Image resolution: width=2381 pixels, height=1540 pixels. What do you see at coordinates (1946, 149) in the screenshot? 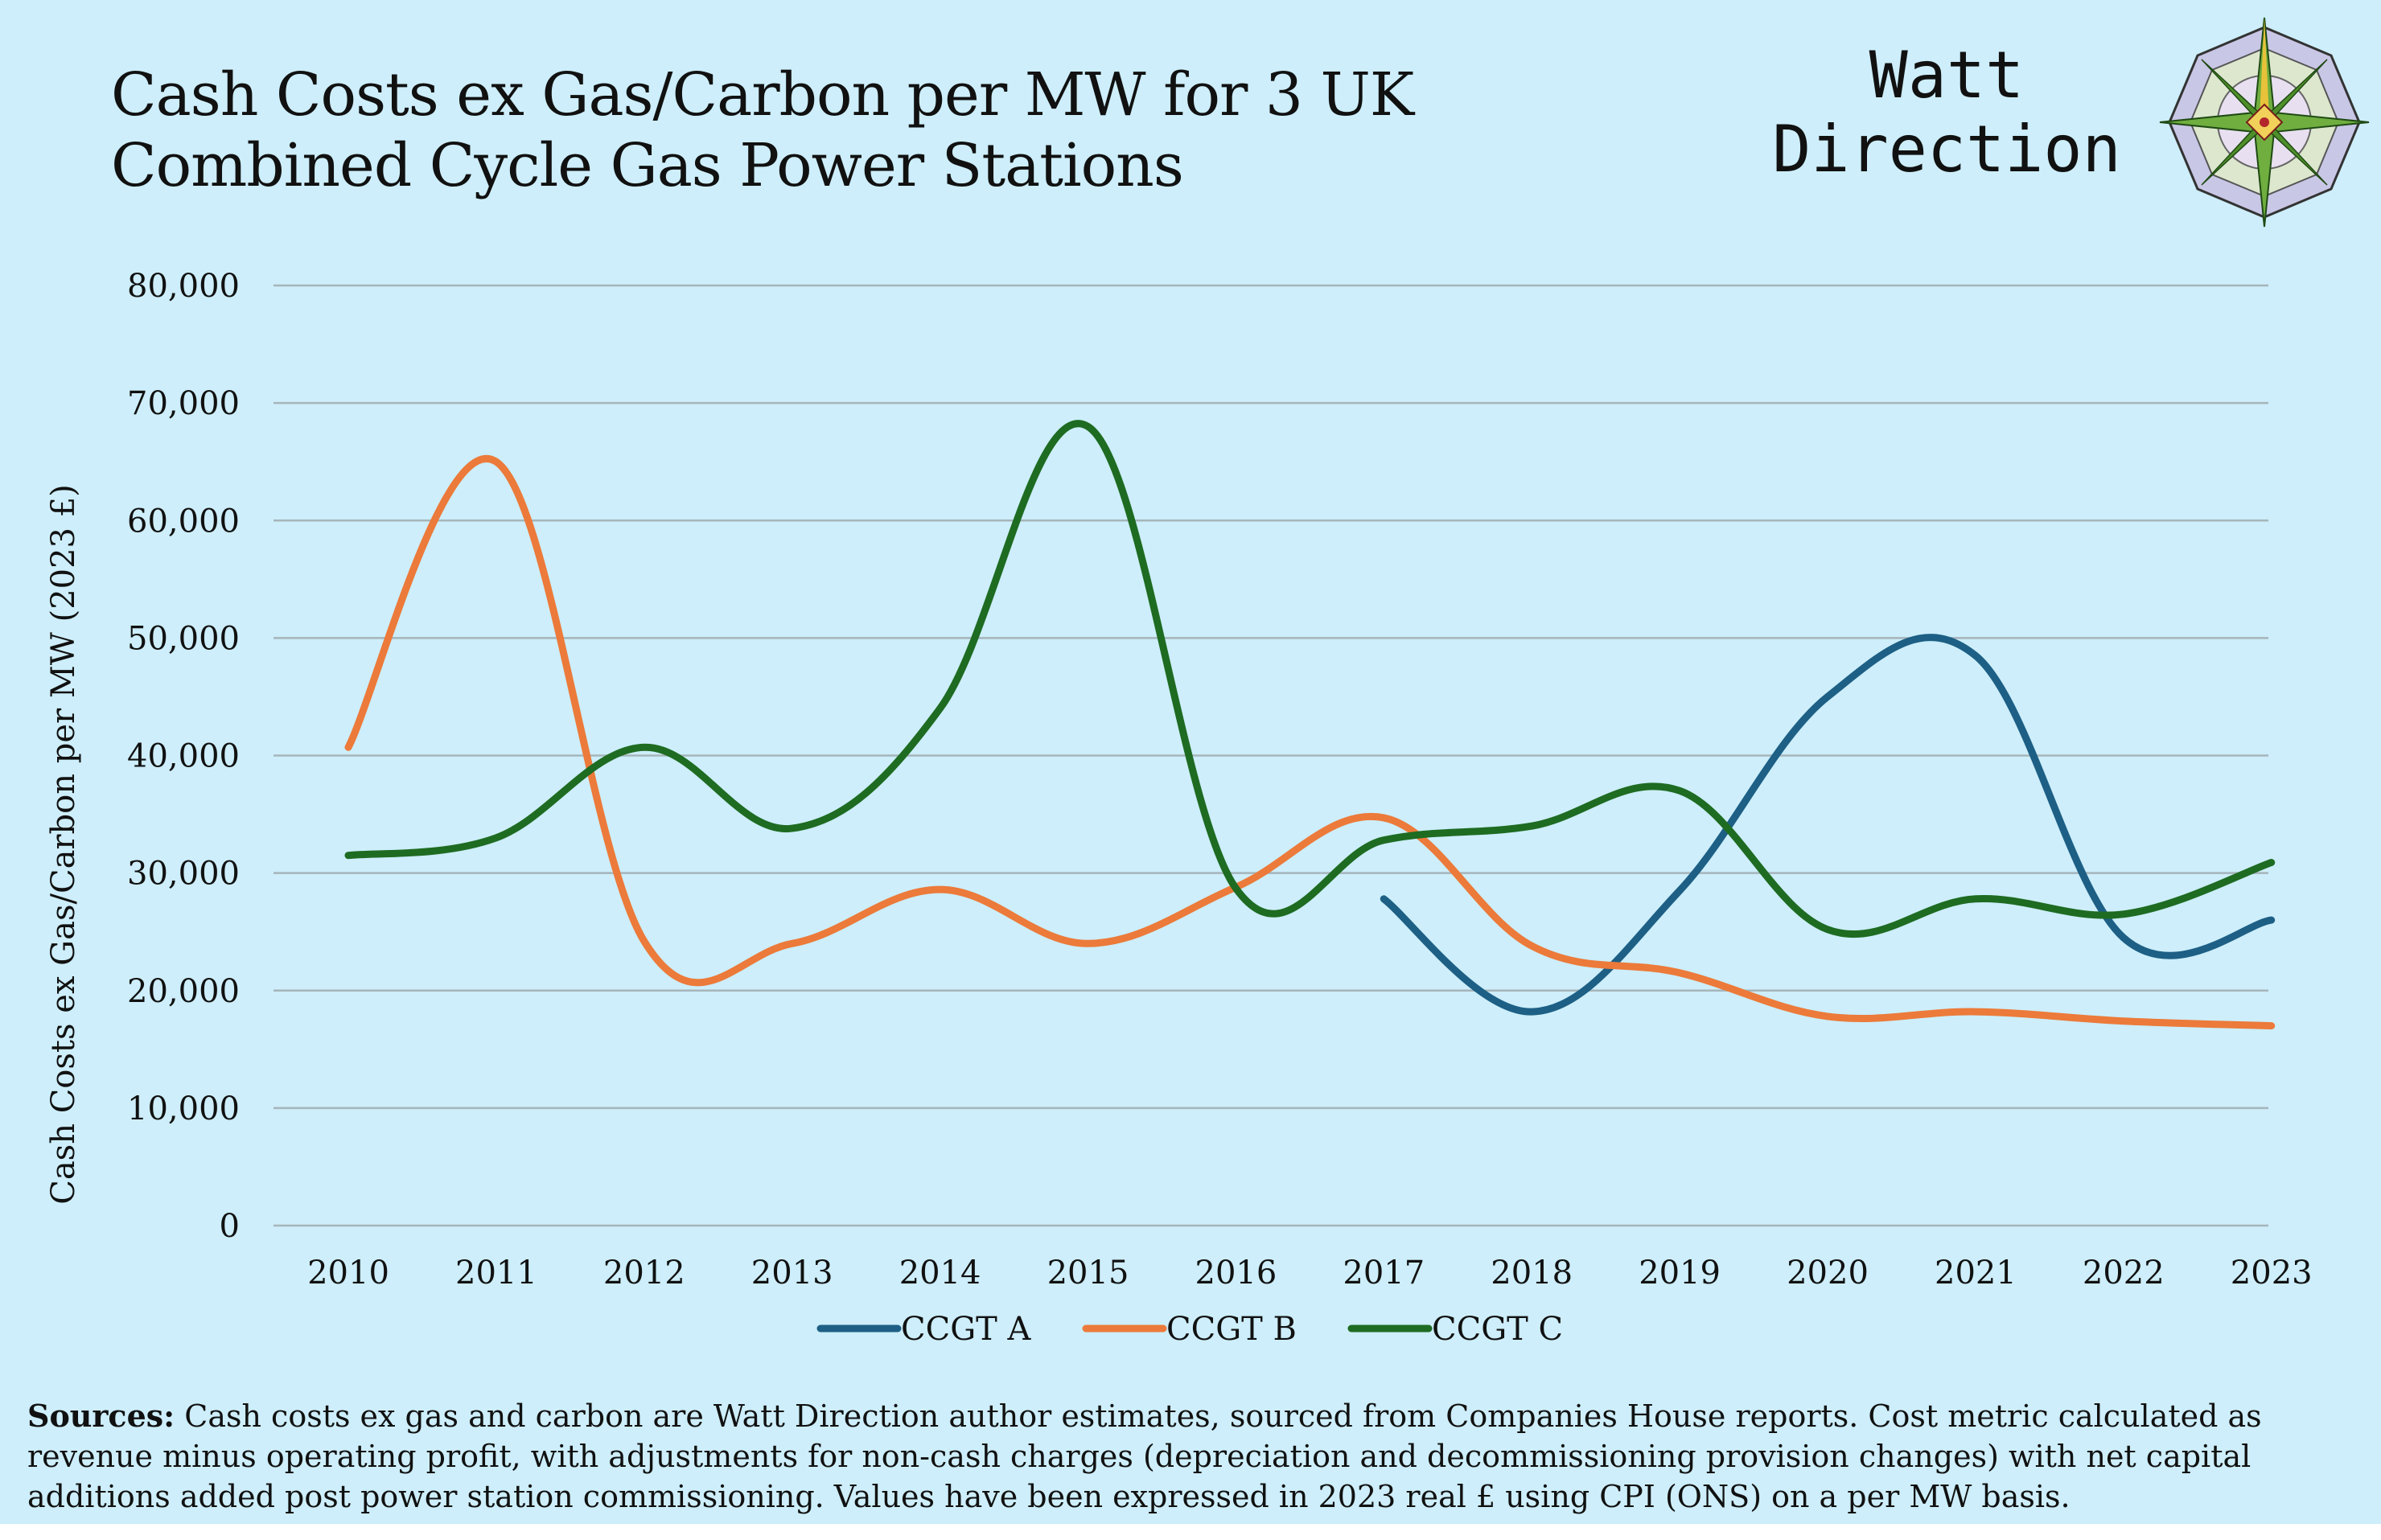
I see `brand-line-2: Direction` at bounding box center [1946, 149].